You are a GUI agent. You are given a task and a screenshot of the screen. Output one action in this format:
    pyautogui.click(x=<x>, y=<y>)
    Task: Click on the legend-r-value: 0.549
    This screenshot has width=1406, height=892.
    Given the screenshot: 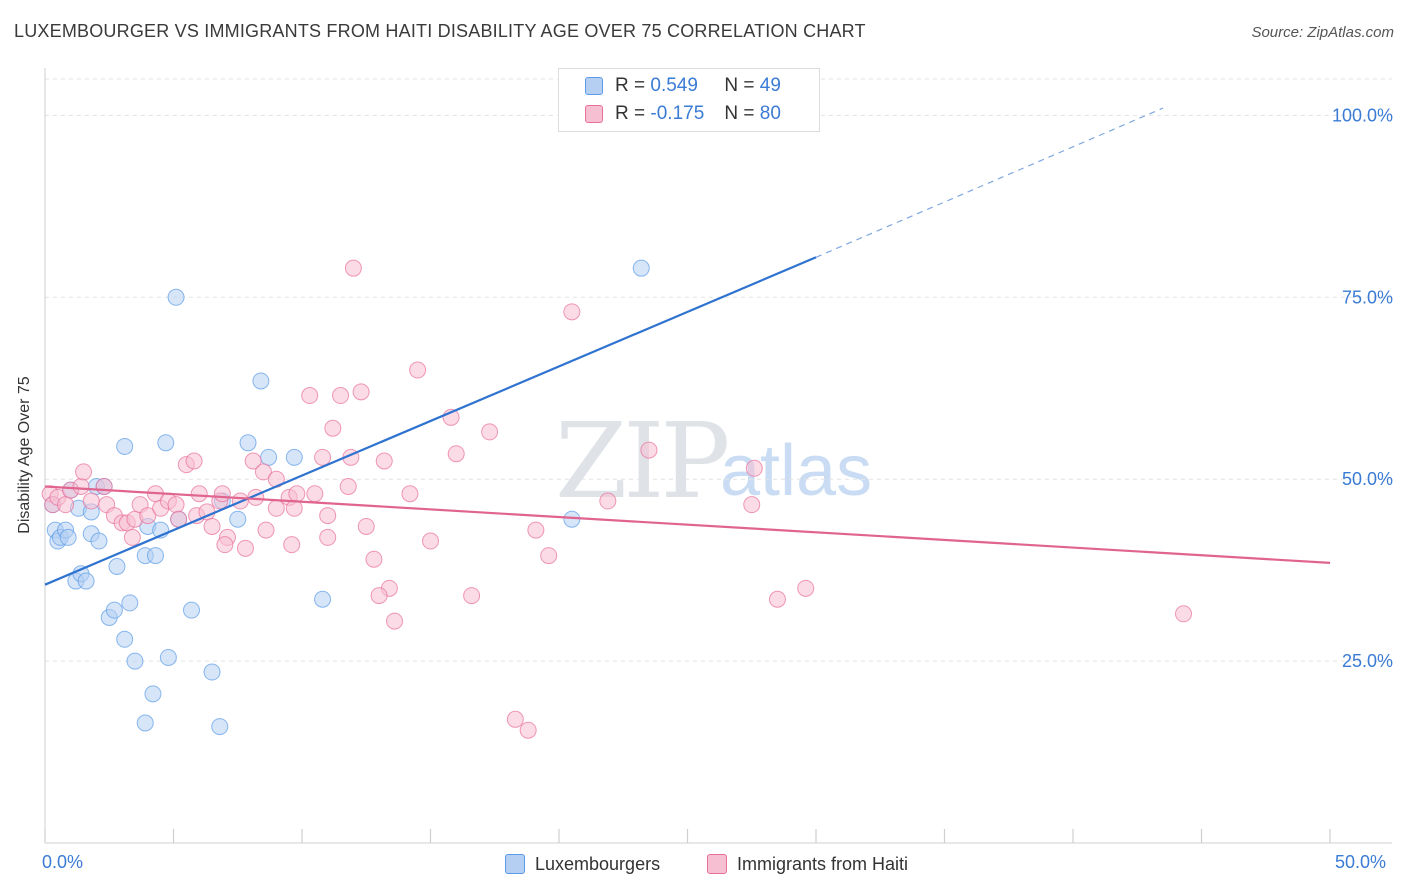 What is the action you would take?
    pyautogui.click(x=674, y=85)
    